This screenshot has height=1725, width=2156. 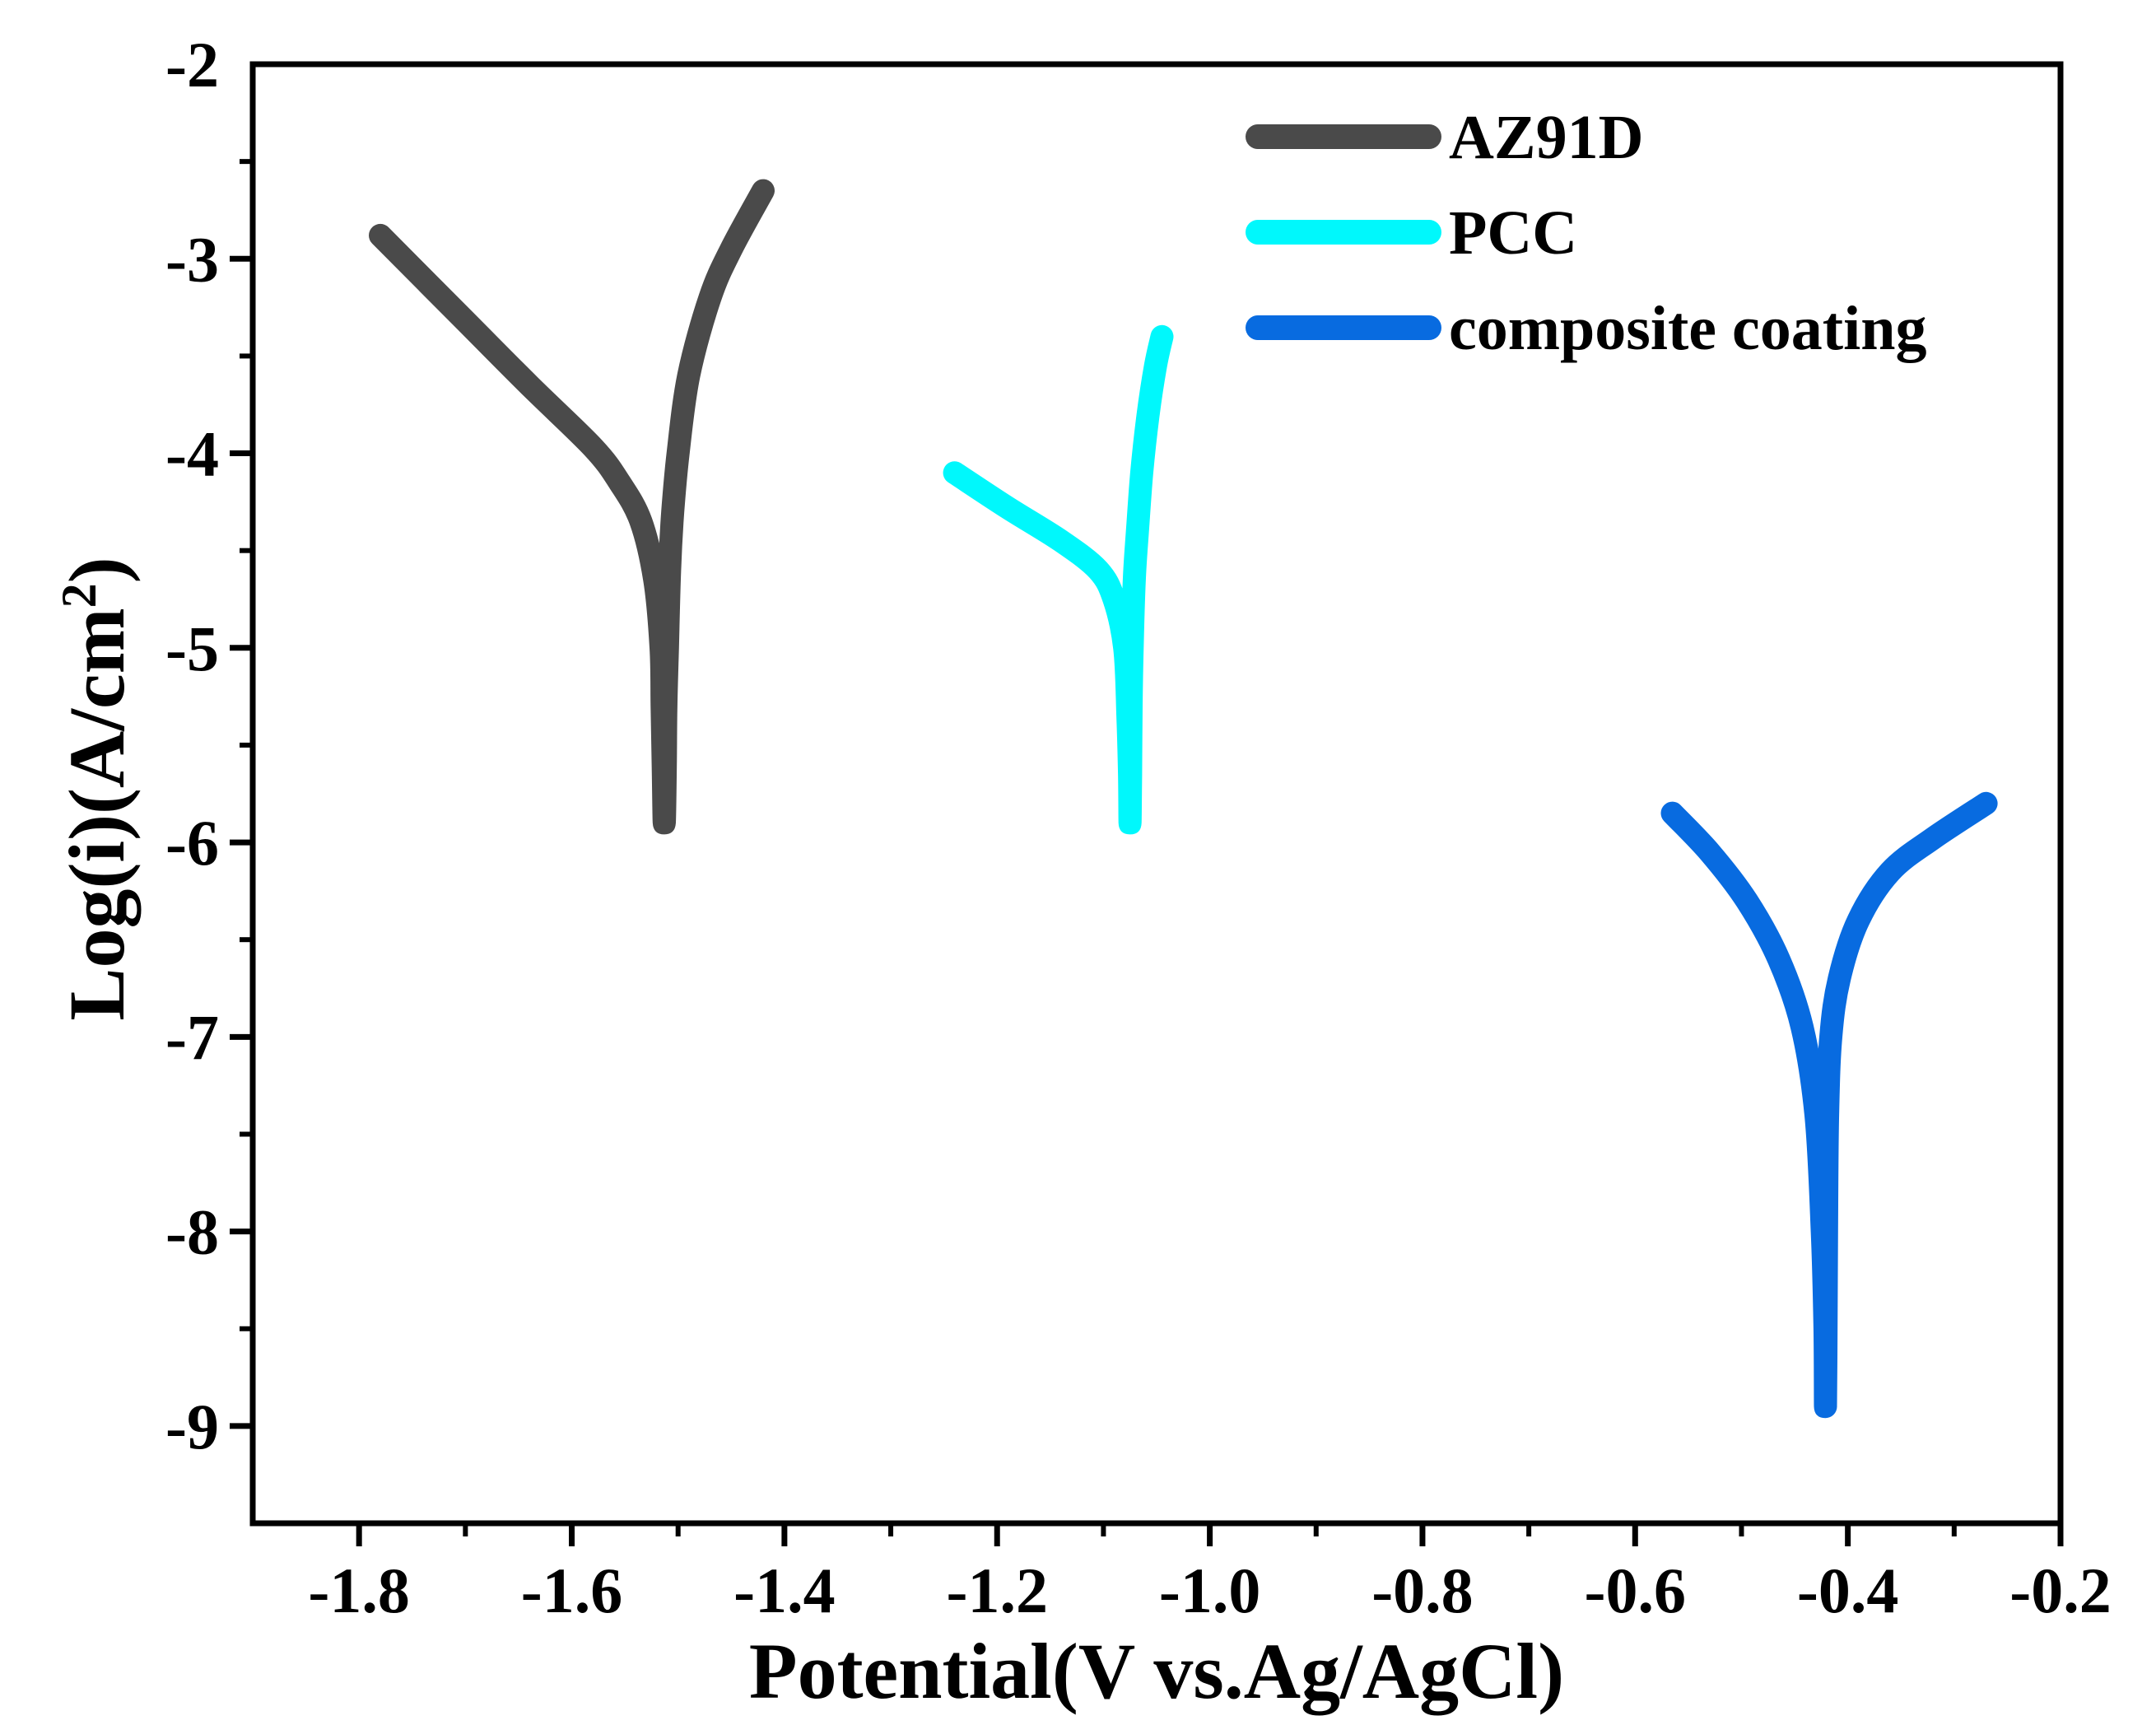 I want to click on x-tick-label: -1.0, so click(x=1209, y=1590).